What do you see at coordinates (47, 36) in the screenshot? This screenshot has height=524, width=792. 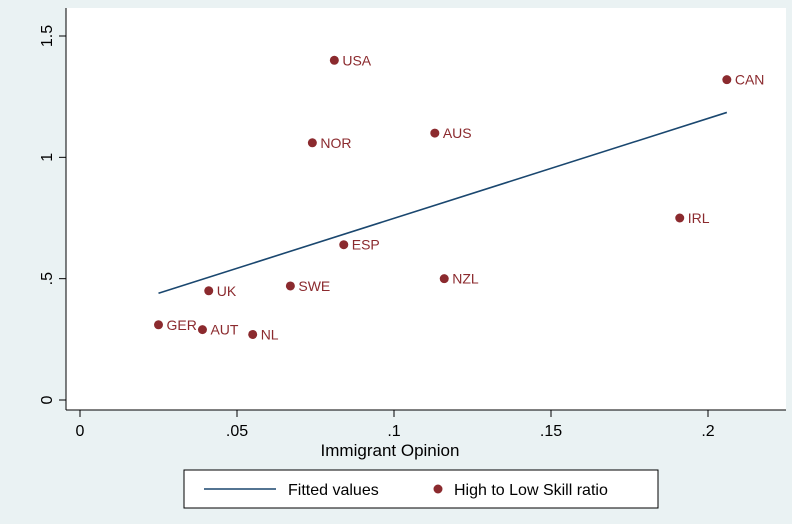 I see `y-tick-label: 1.5` at bounding box center [47, 36].